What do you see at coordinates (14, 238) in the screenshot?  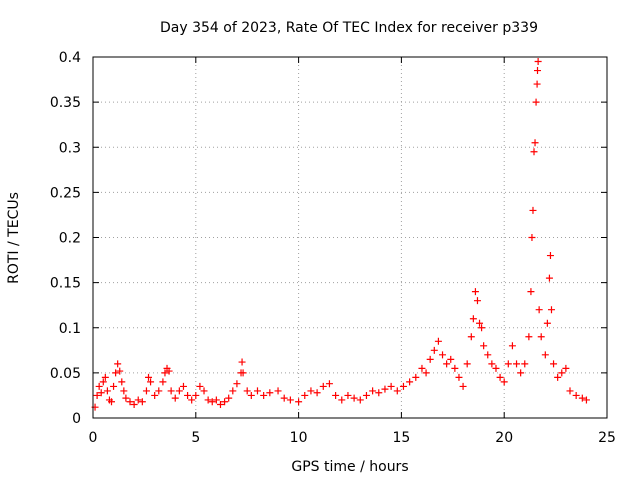 I see `y-axis-title: ROTI / TECUs` at bounding box center [14, 238].